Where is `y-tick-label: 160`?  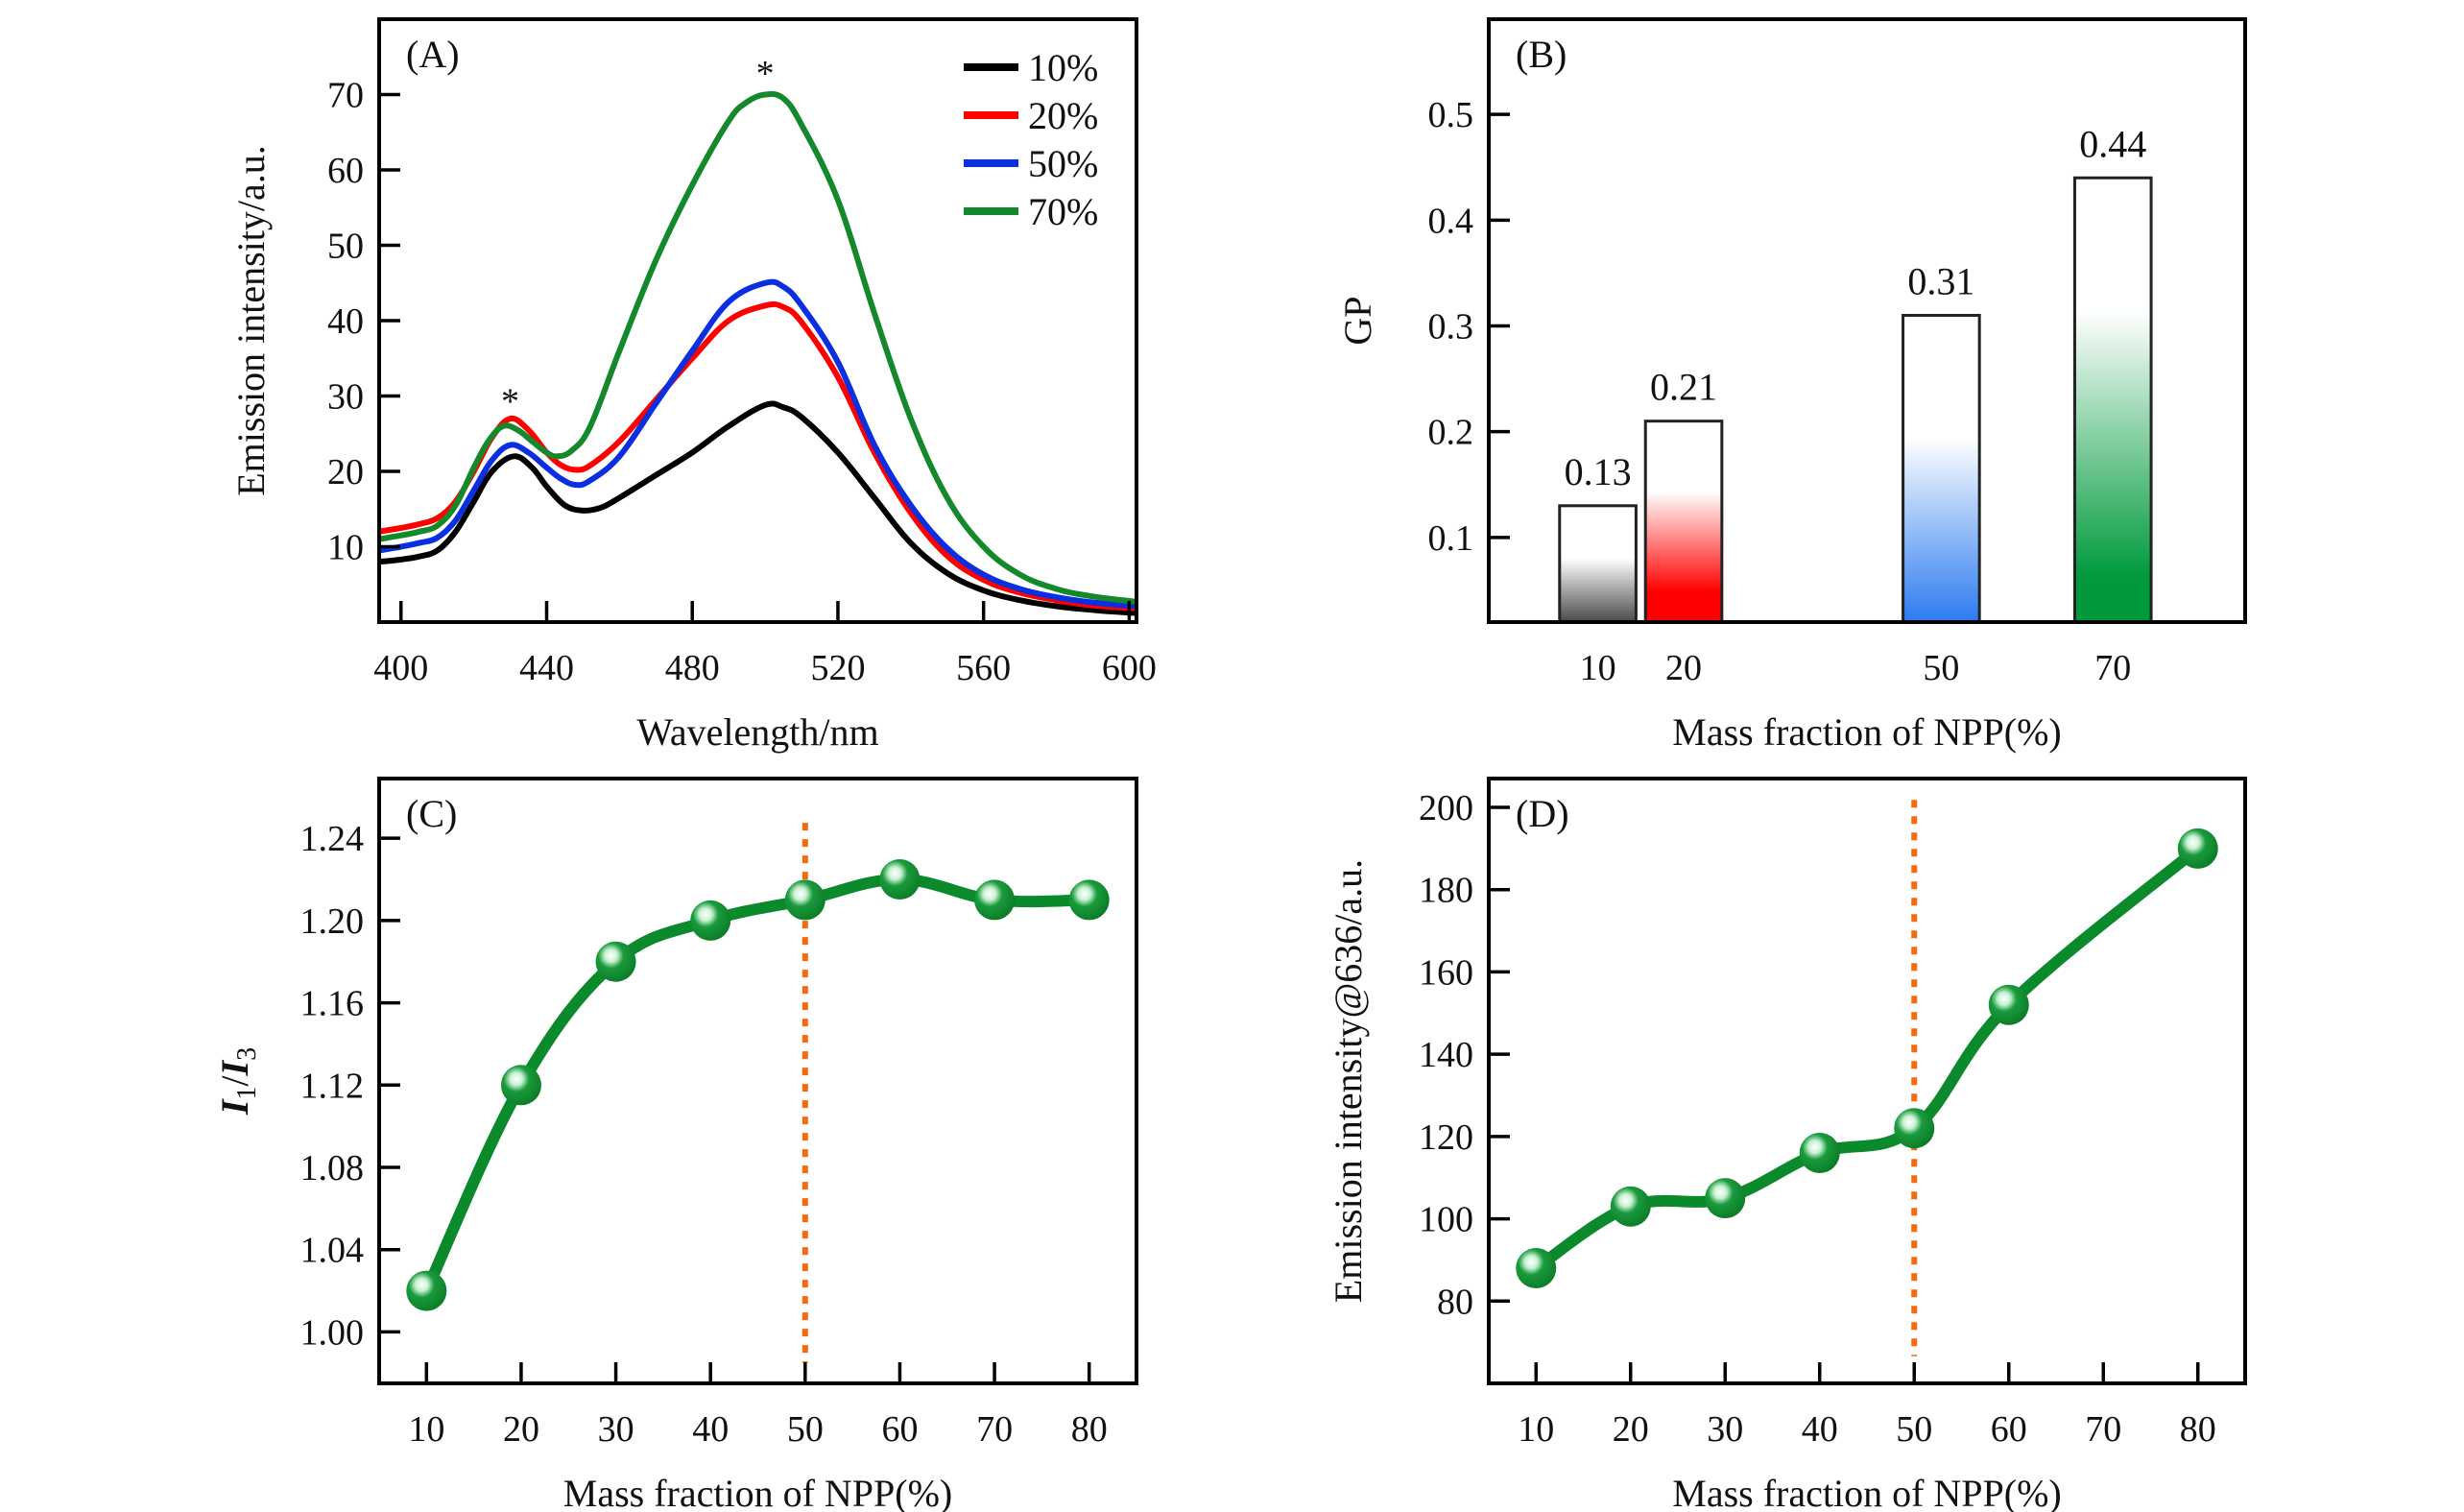 y-tick-label: 160 is located at coordinates (1446, 972).